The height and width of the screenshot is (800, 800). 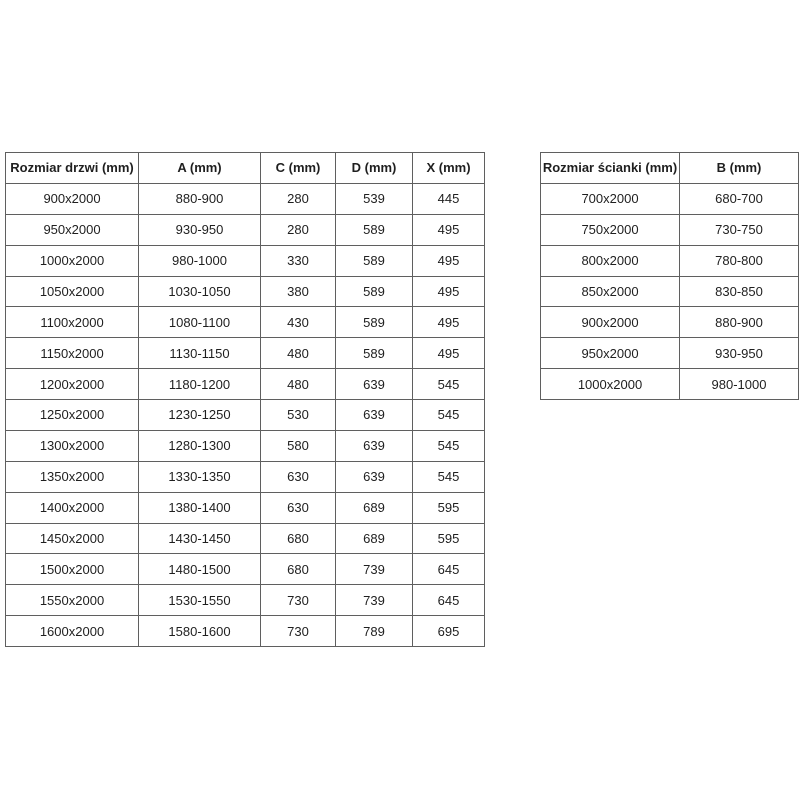 I want to click on table-row: 1050x2000 1030-1050 380 589 495, so click(x=245, y=291).